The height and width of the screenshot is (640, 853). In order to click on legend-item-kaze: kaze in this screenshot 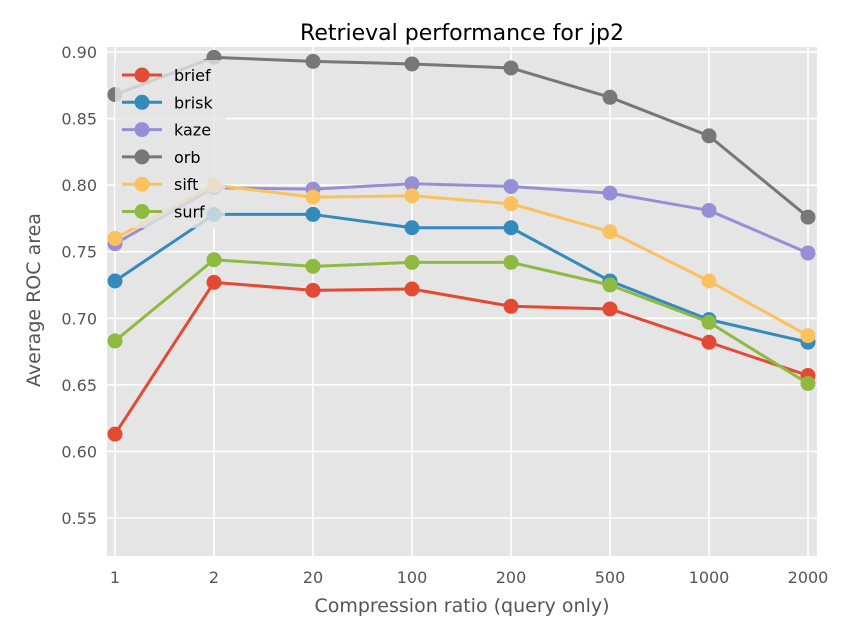, I will do `click(166, 130)`.